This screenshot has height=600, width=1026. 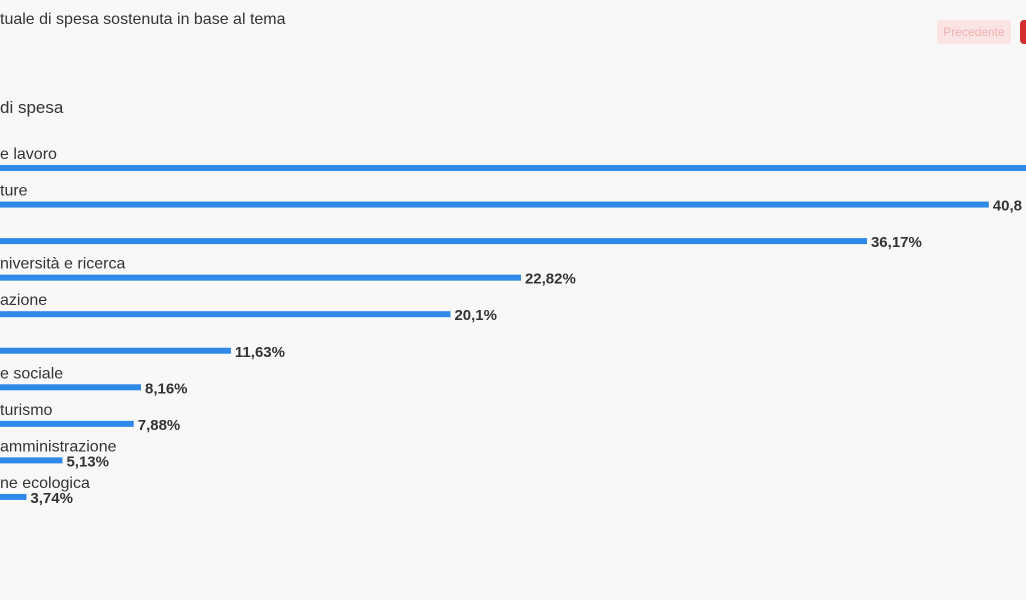 I want to click on category-label: e sociale, so click(x=31, y=373).